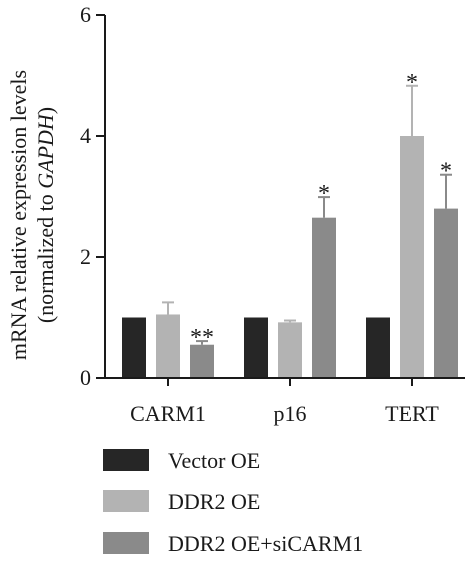 The image size is (474, 565). What do you see at coordinates (45, 215) in the screenshot?
I see `y-axis-title-line2: (normalized to GAPDH)` at bounding box center [45, 215].